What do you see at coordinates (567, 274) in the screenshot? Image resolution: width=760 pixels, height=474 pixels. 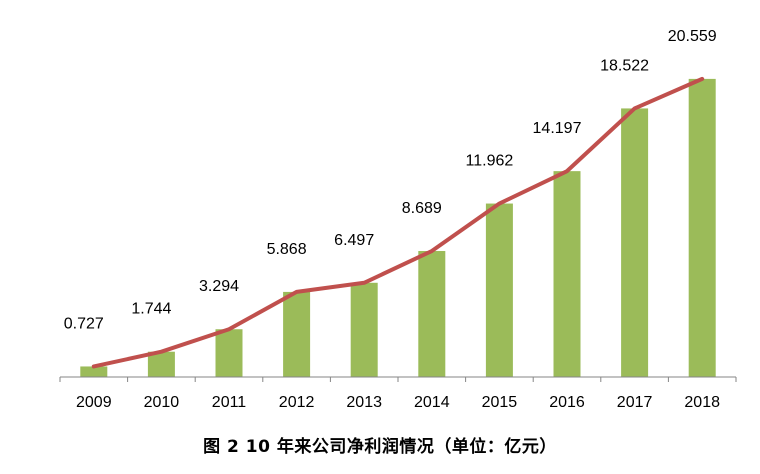 I see `bar-2016` at bounding box center [567, 274].